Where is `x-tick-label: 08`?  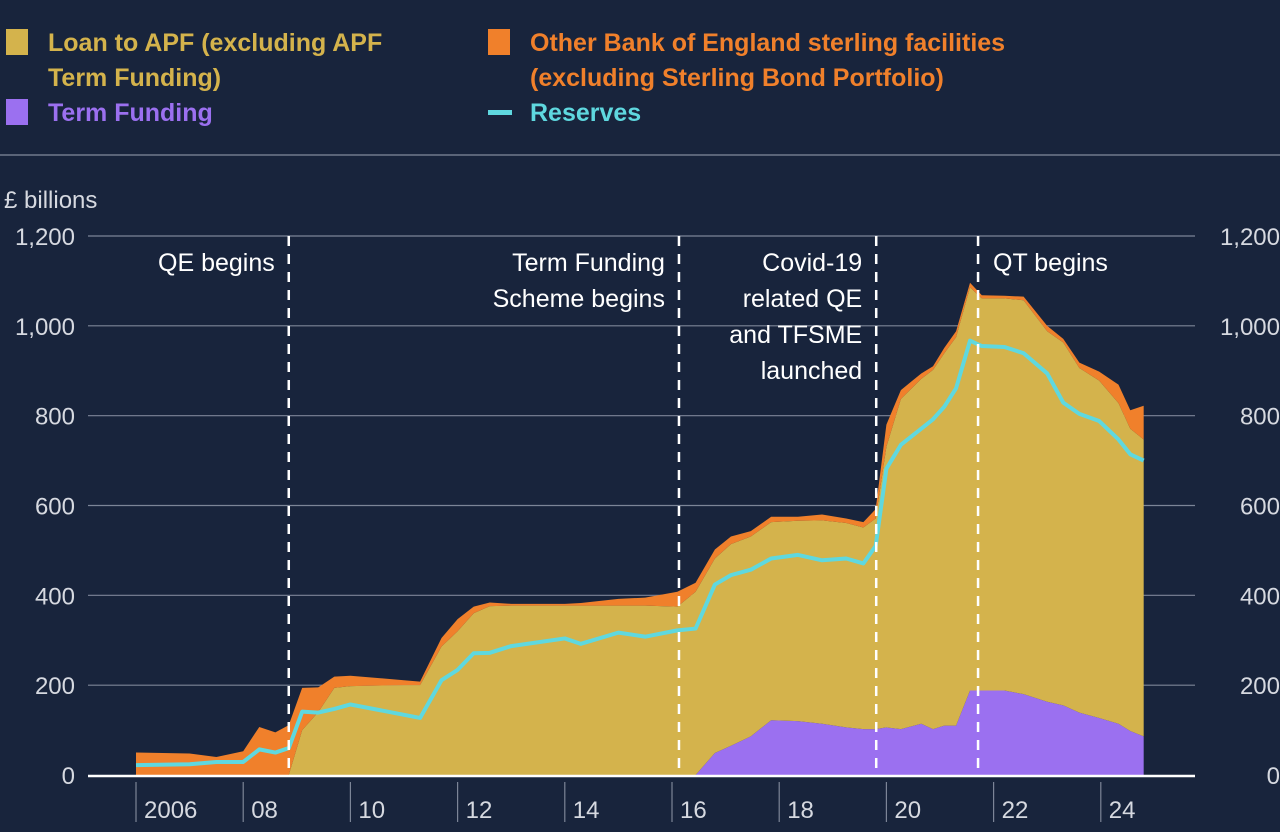
x-tick-label: 08 is located at coordinates (264, 810).